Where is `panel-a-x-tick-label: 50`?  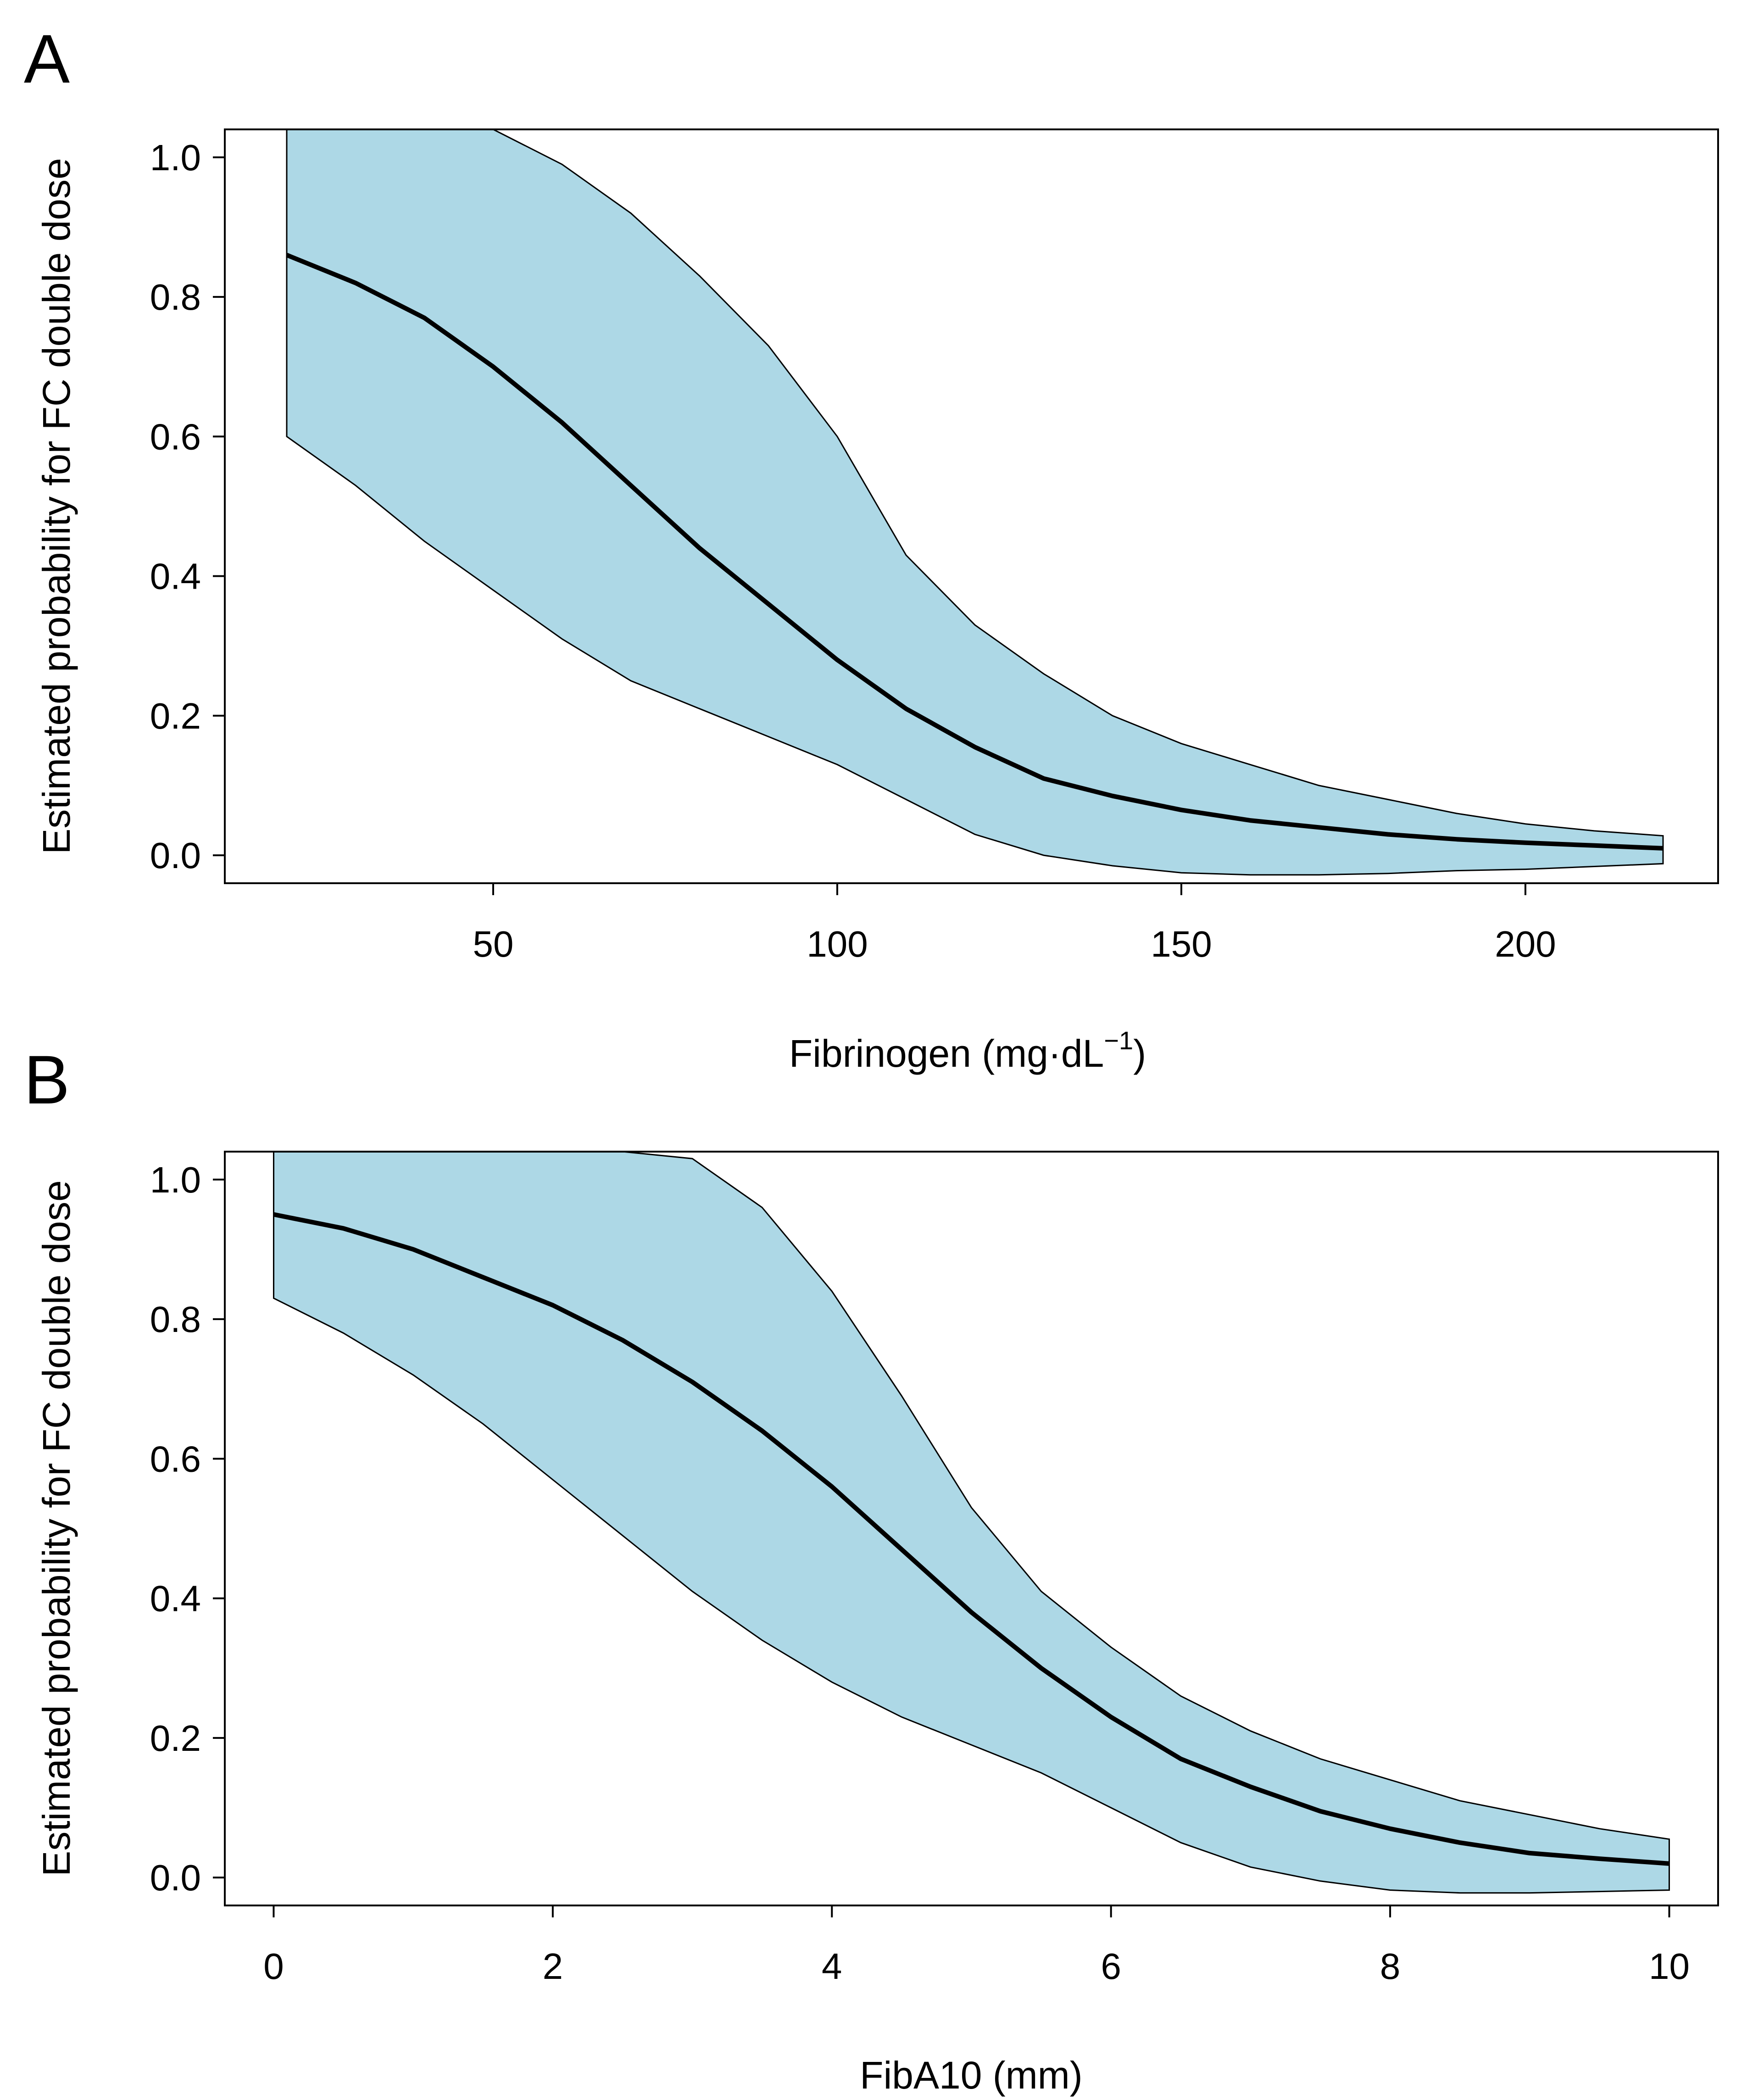 panel-a-x-tick-label: 50 is located at coordinates (493, 944).